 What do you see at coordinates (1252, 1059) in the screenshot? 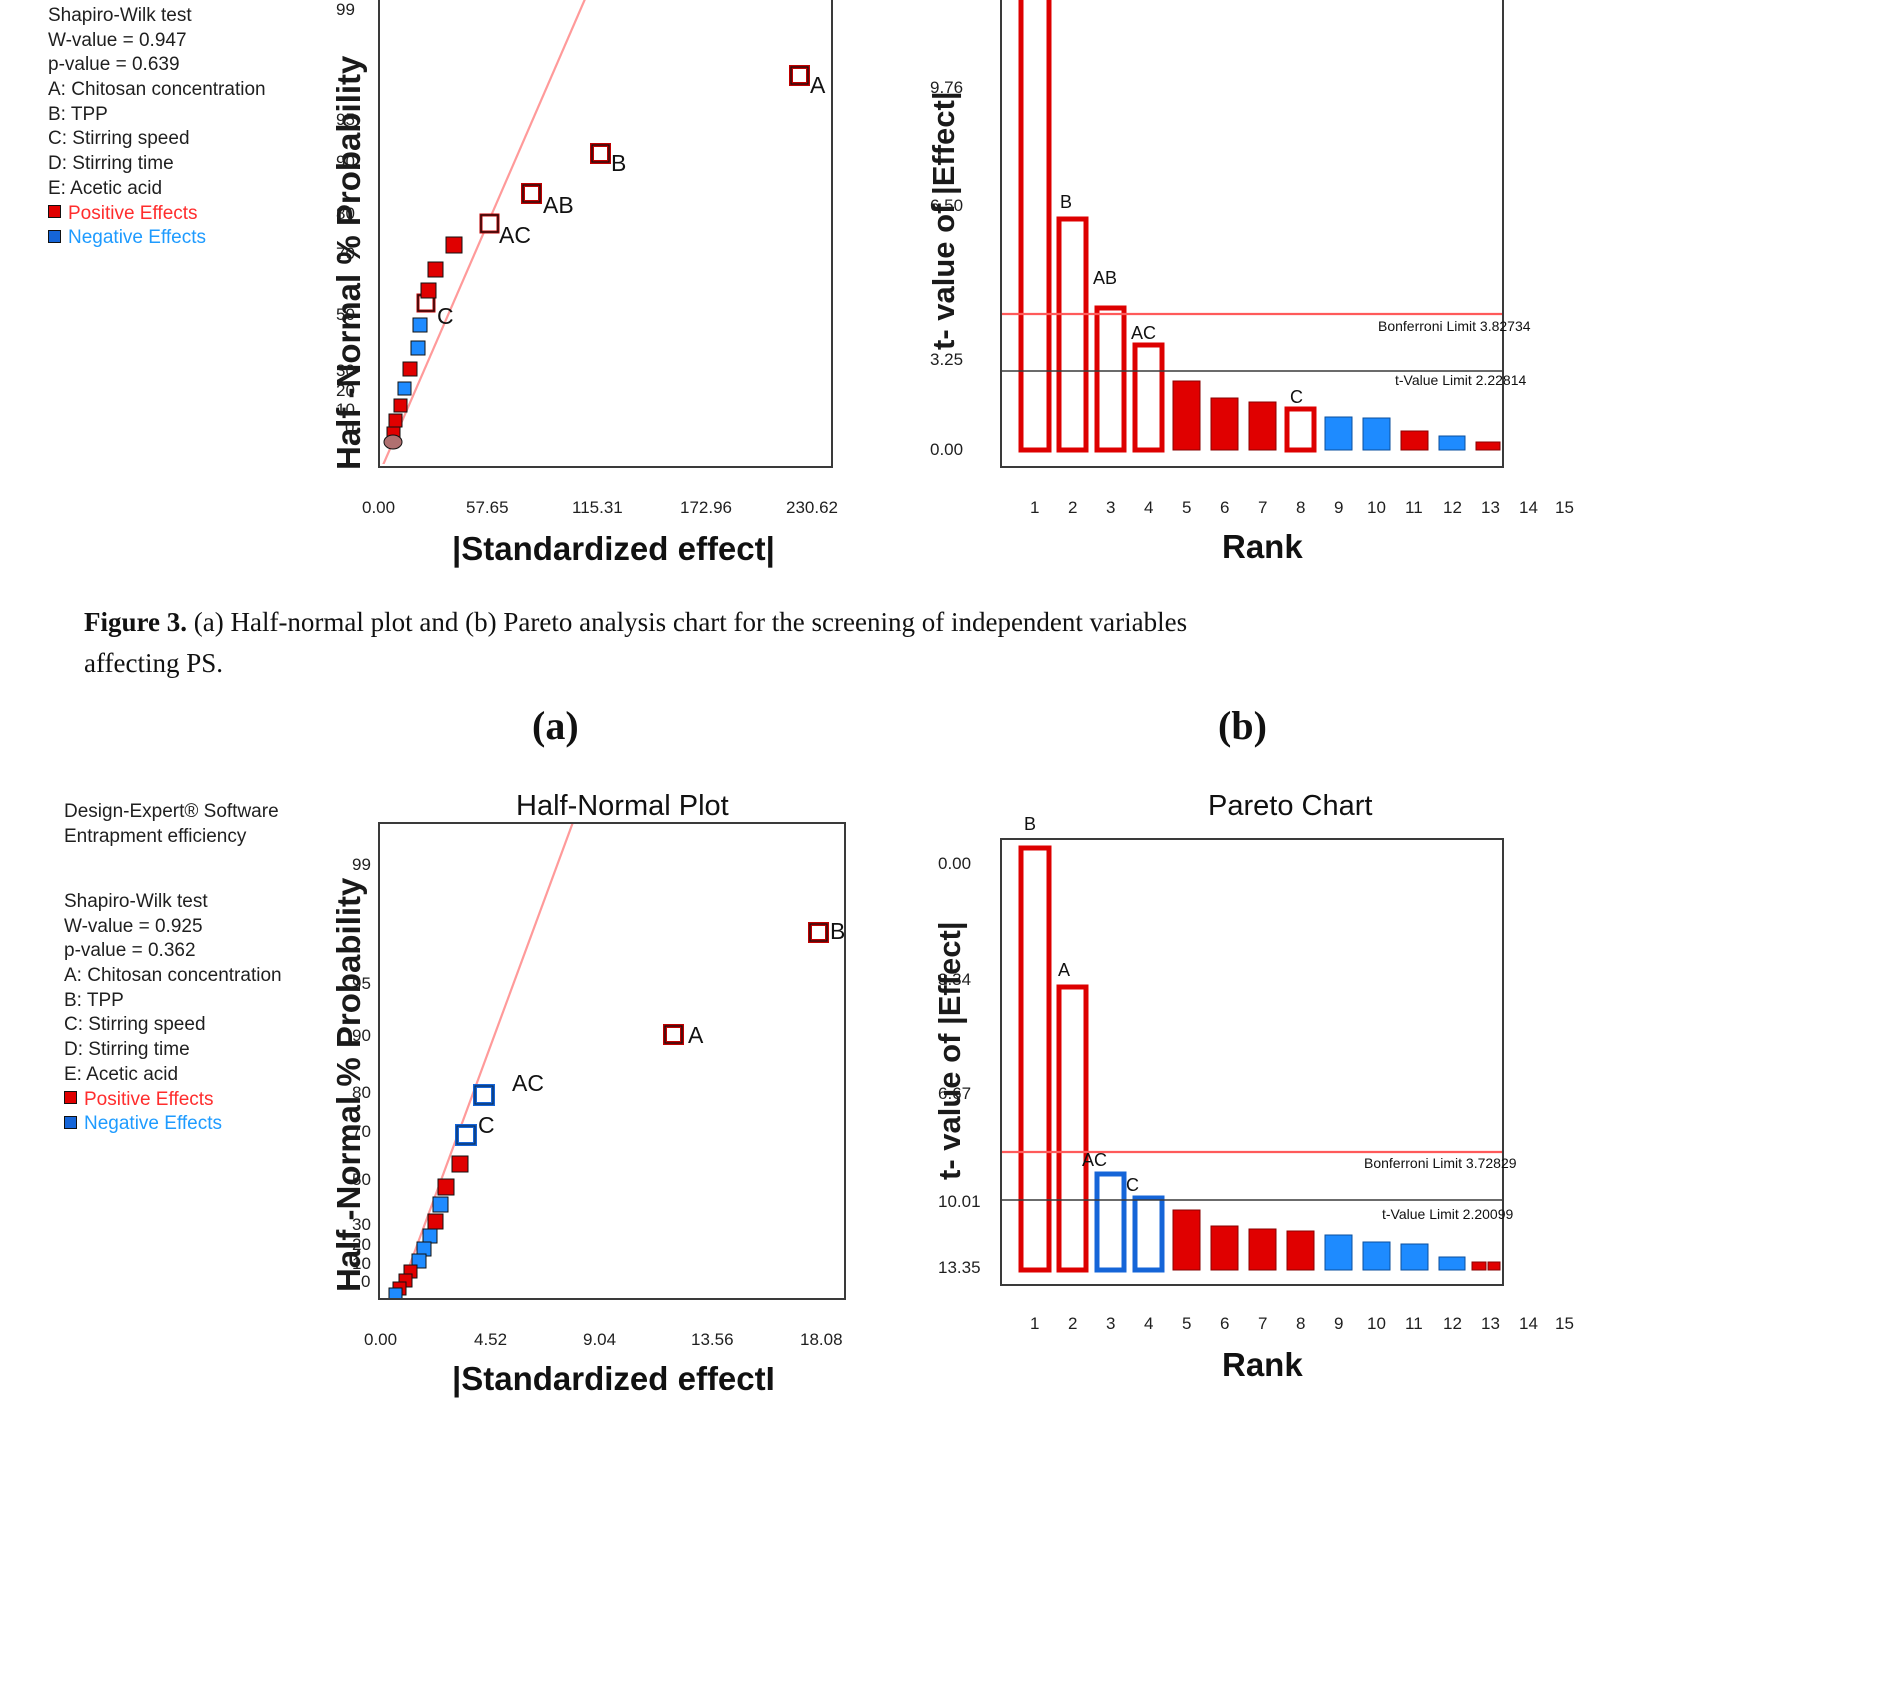
I see `ee-pareto-svg` at bounding box center [1252, 1059].